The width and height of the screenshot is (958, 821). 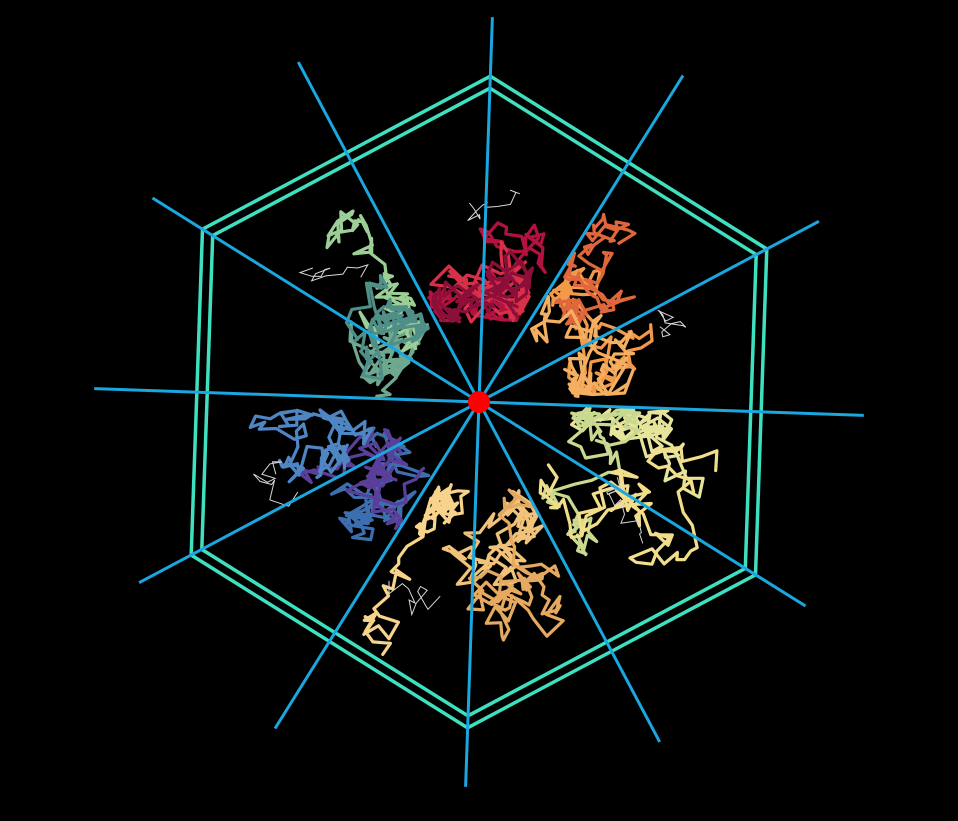 What do you see at coordinates (414, 598) in the screenshot?
I see `chain-sand-loop` at bounding box center [414, 598].